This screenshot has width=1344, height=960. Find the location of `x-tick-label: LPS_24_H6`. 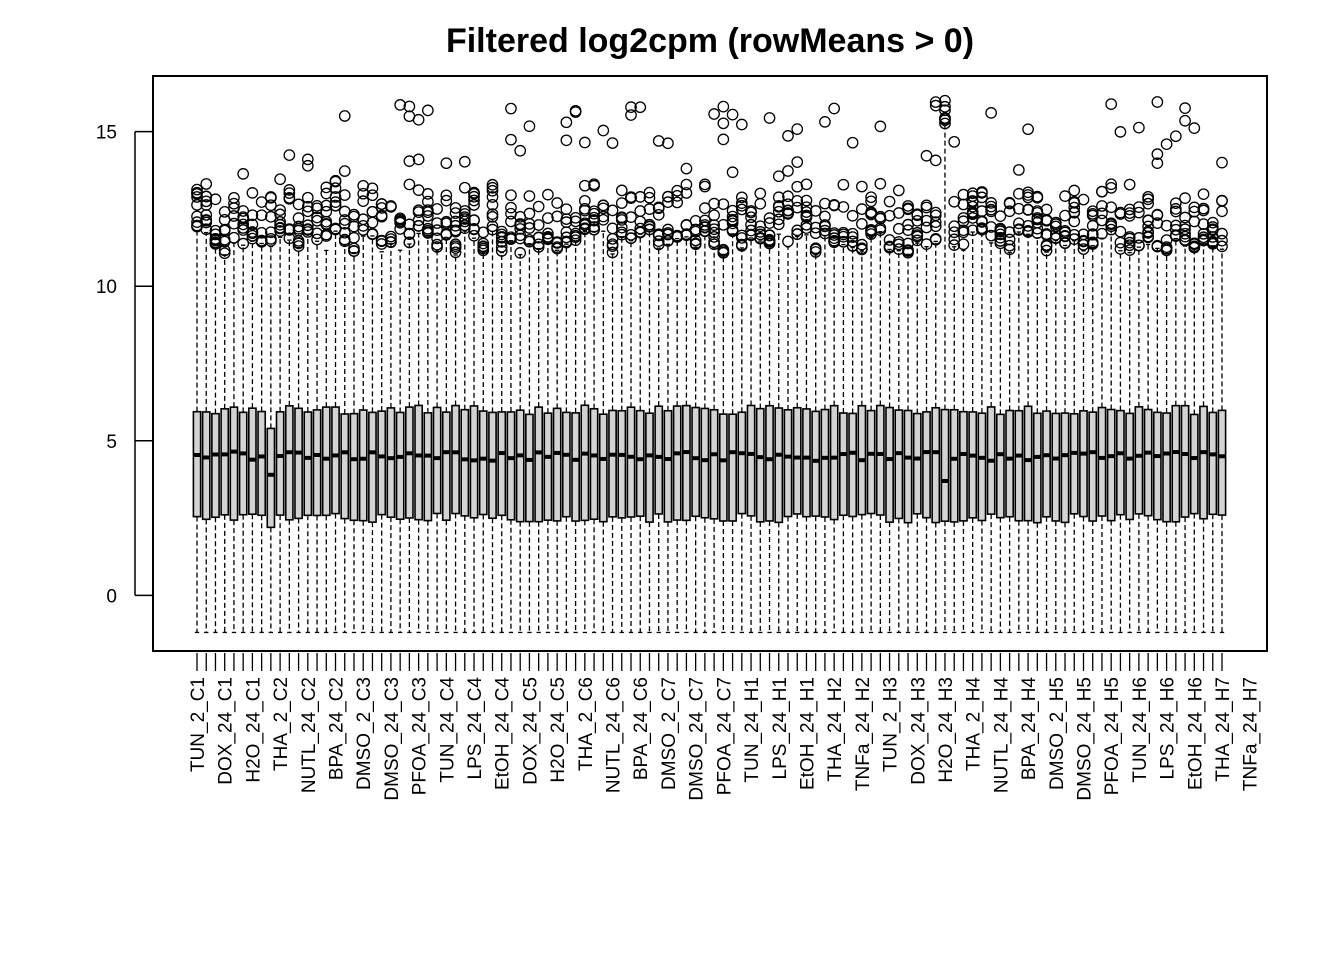

x-tick-label: LPS_24_H6 is located at coordinates (1168, 728).